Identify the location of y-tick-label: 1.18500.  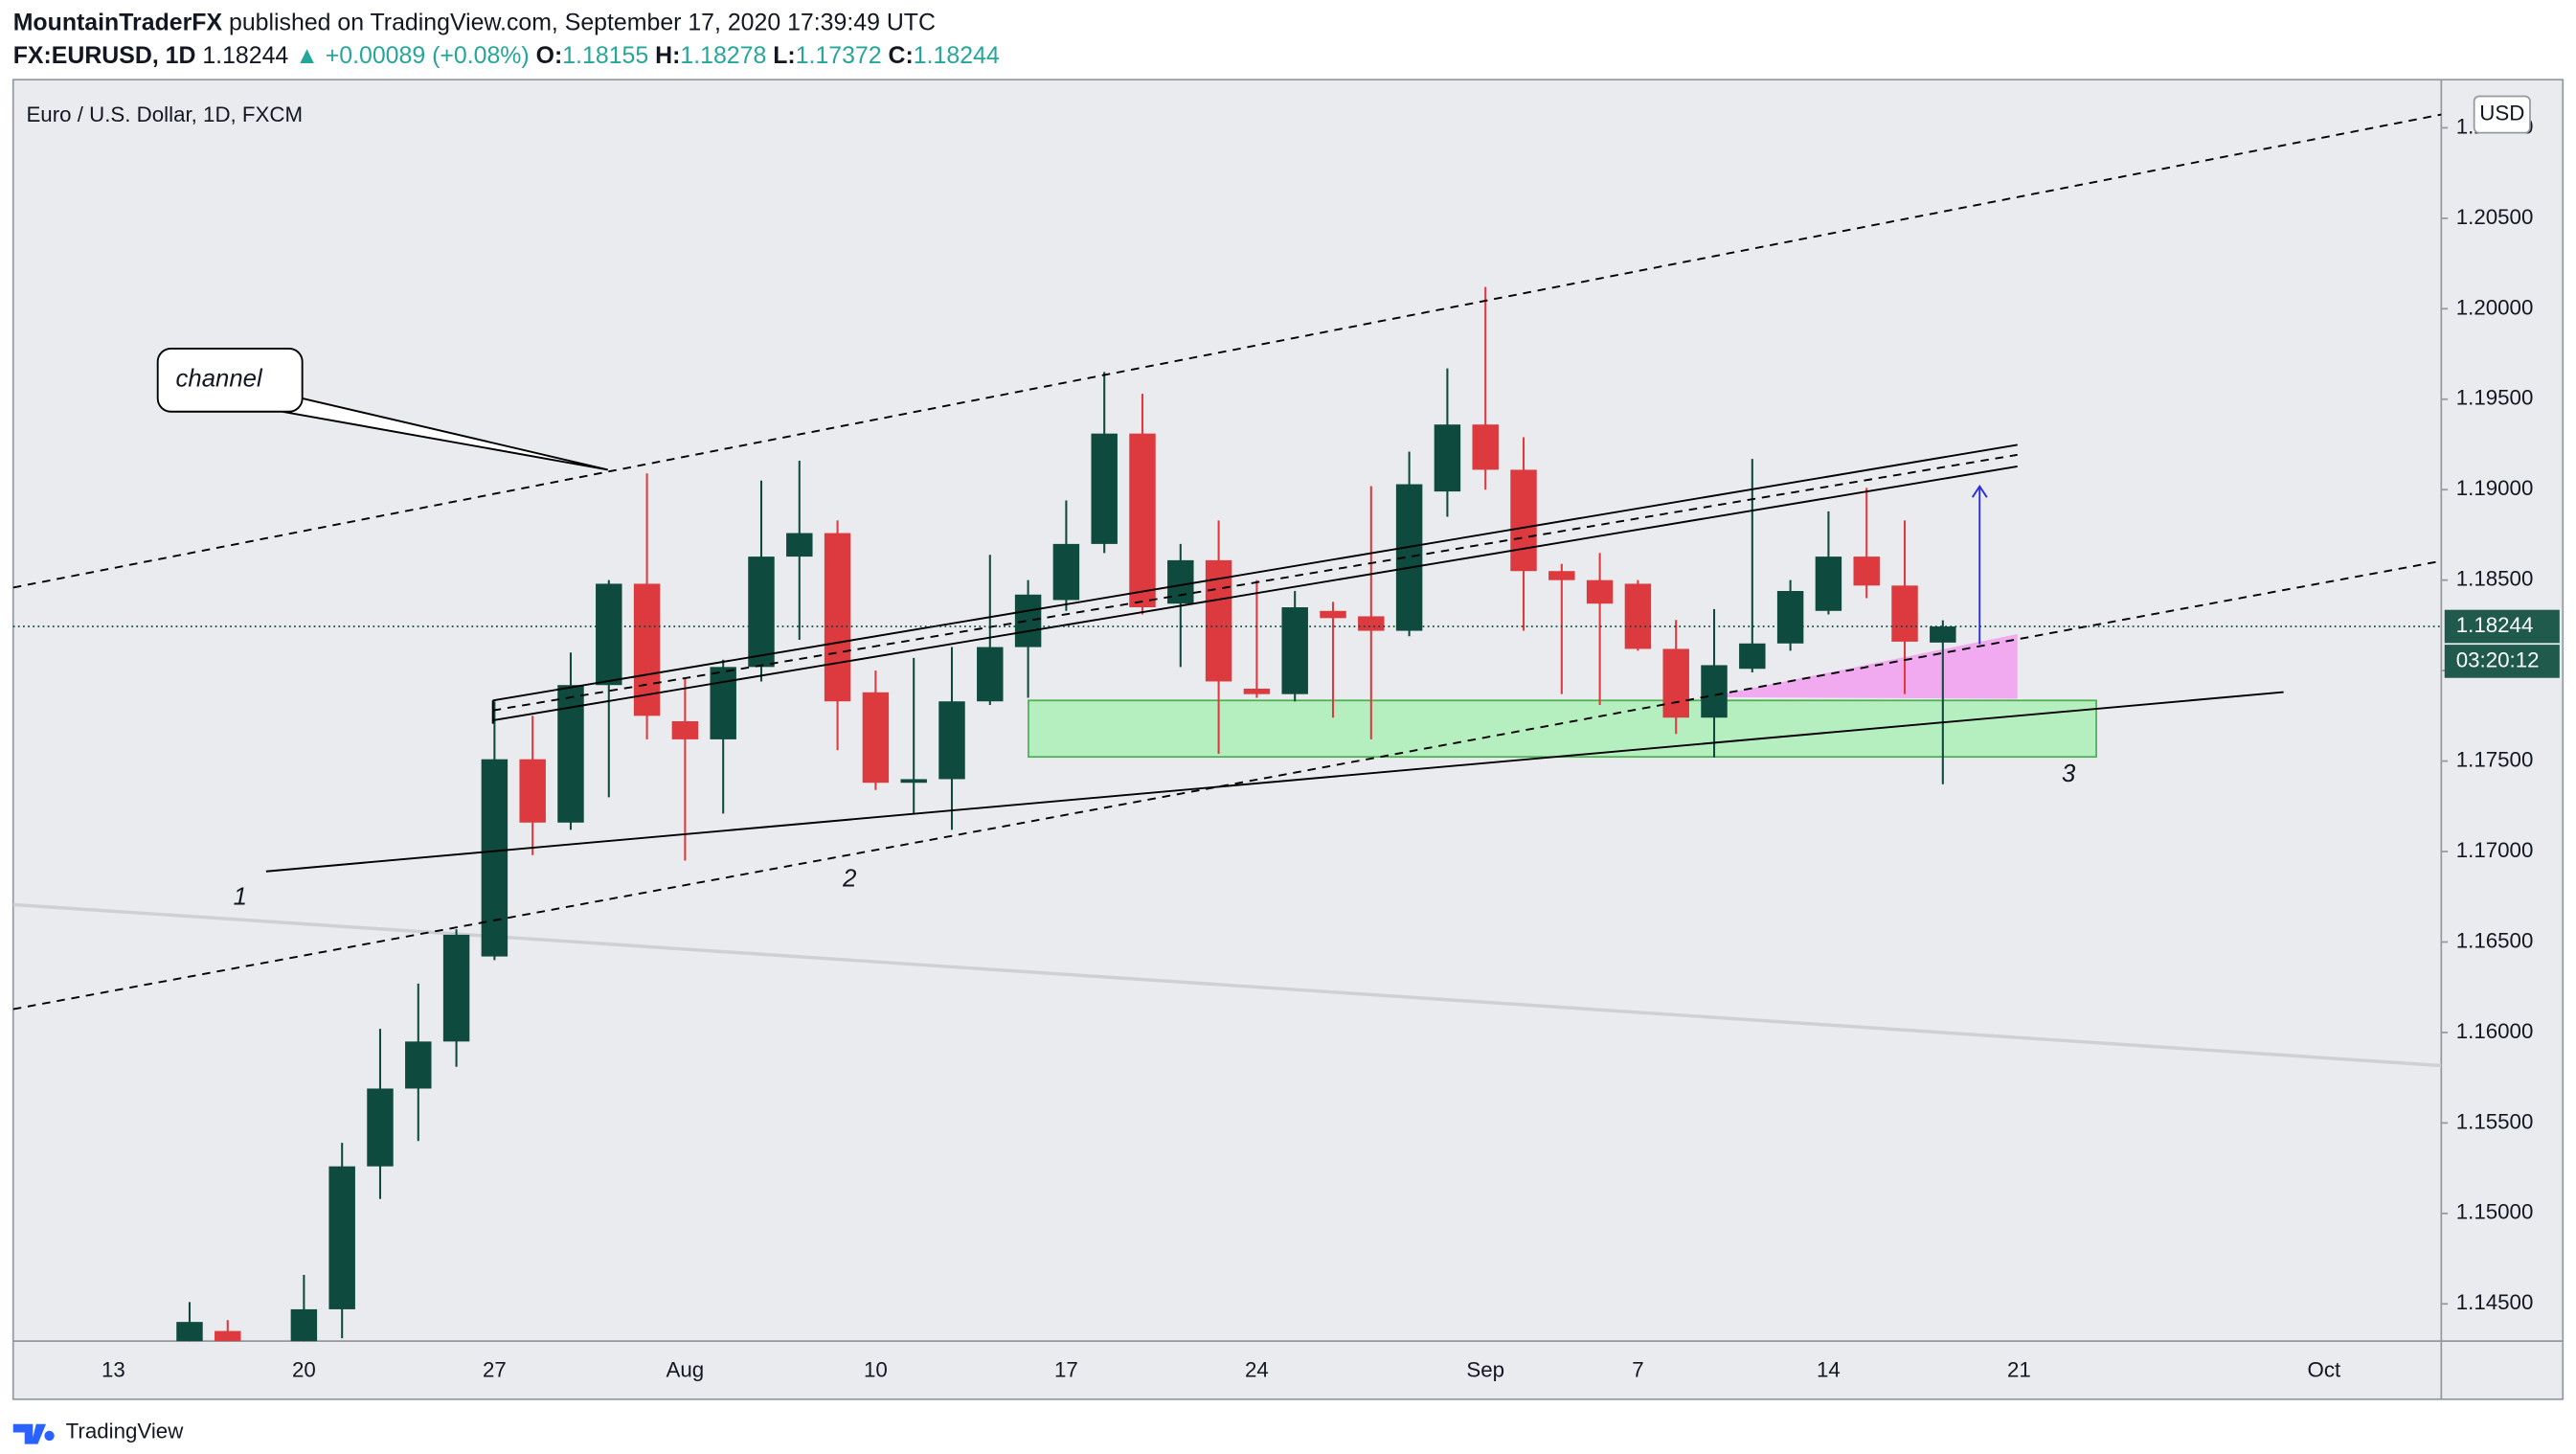
(2495, 579).